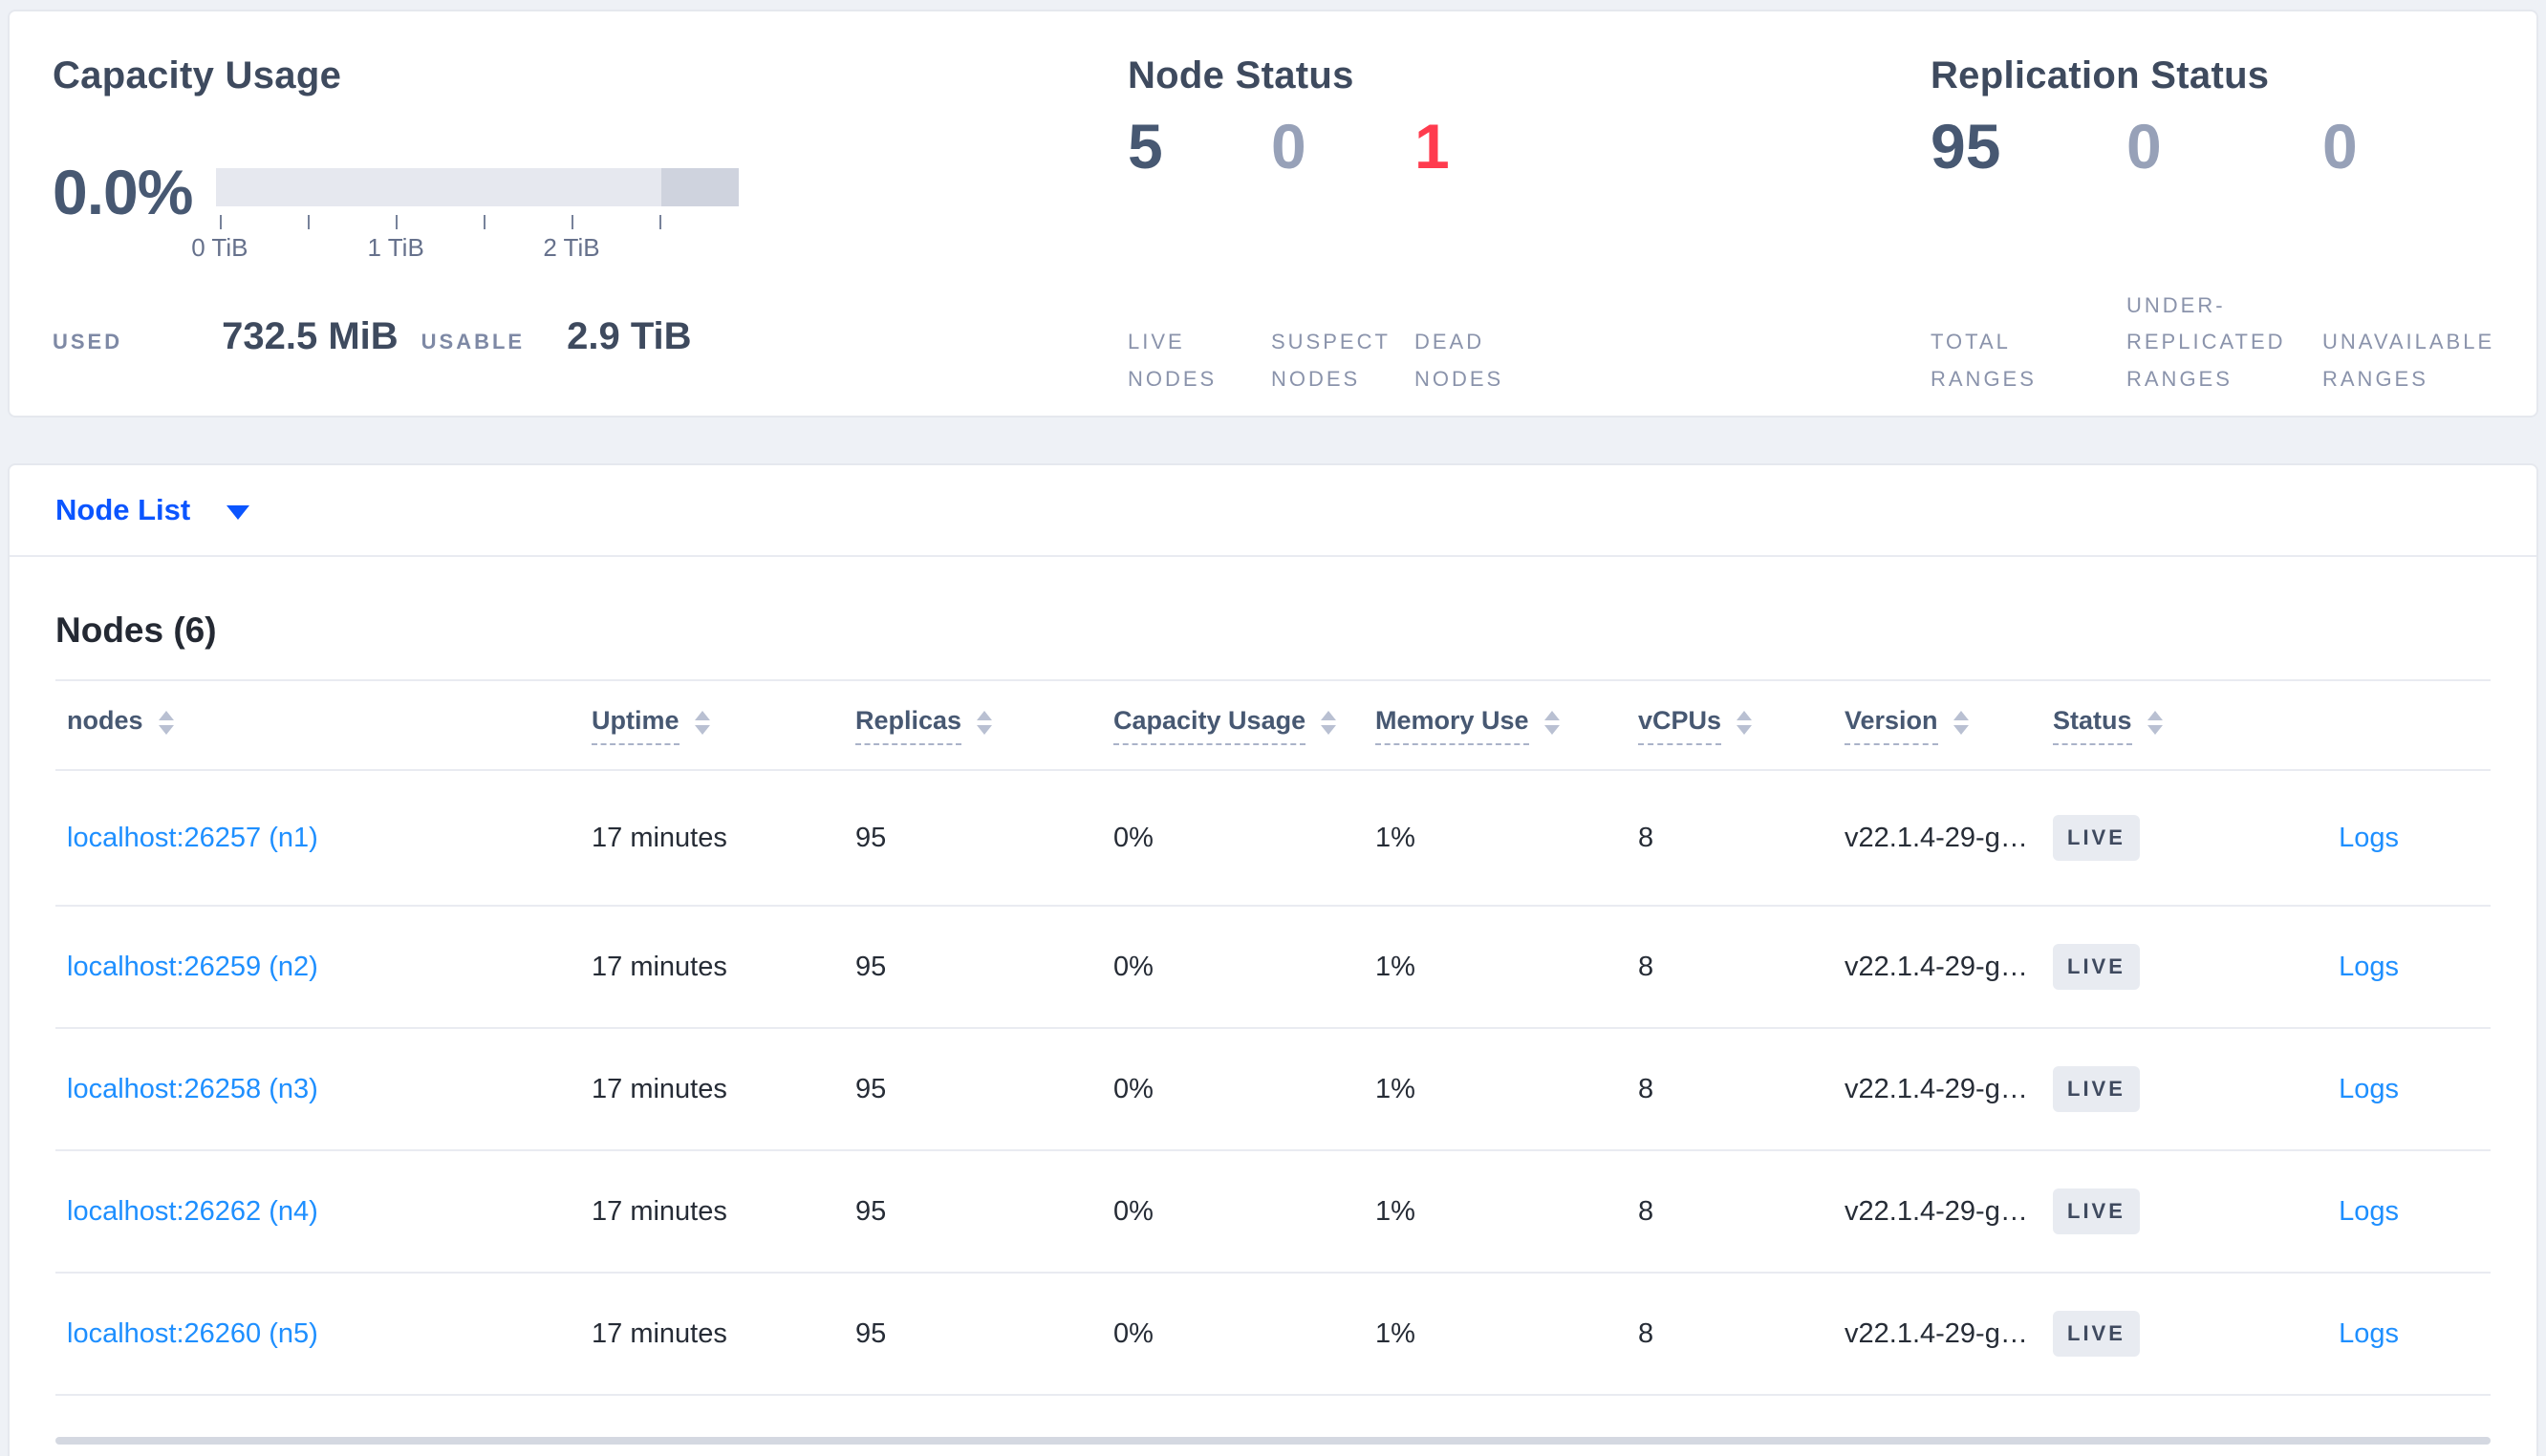 Image resolution: width=2546 pixels, height=1456 pixels. Describe the element at coordinates (465, 249) in the screenshot. I see `capacity-axis-labels: 0 TiB 1 TiB 2 TiB` at that location.